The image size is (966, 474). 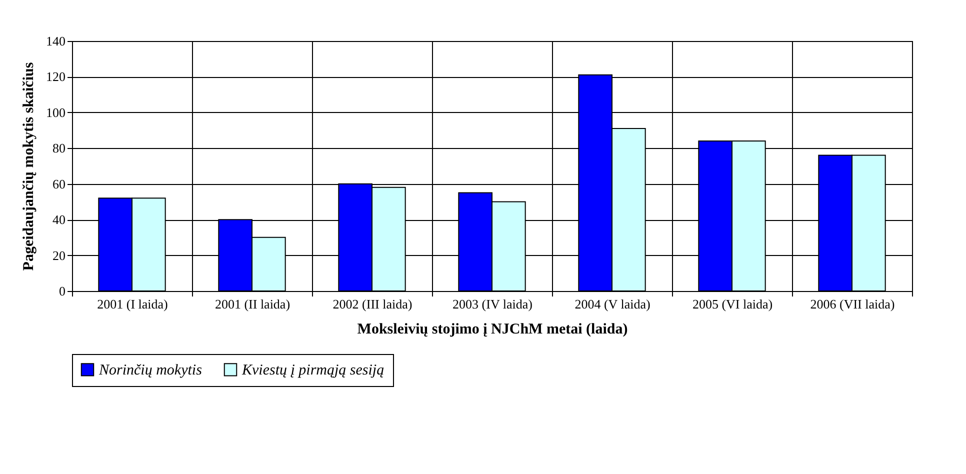 What do you see at coordinates (492, 330) in the screenshot?
I see `x-axis-title: Moksleivių stojimo į NJChM metai (laida)` at bounding box center [492, 330].